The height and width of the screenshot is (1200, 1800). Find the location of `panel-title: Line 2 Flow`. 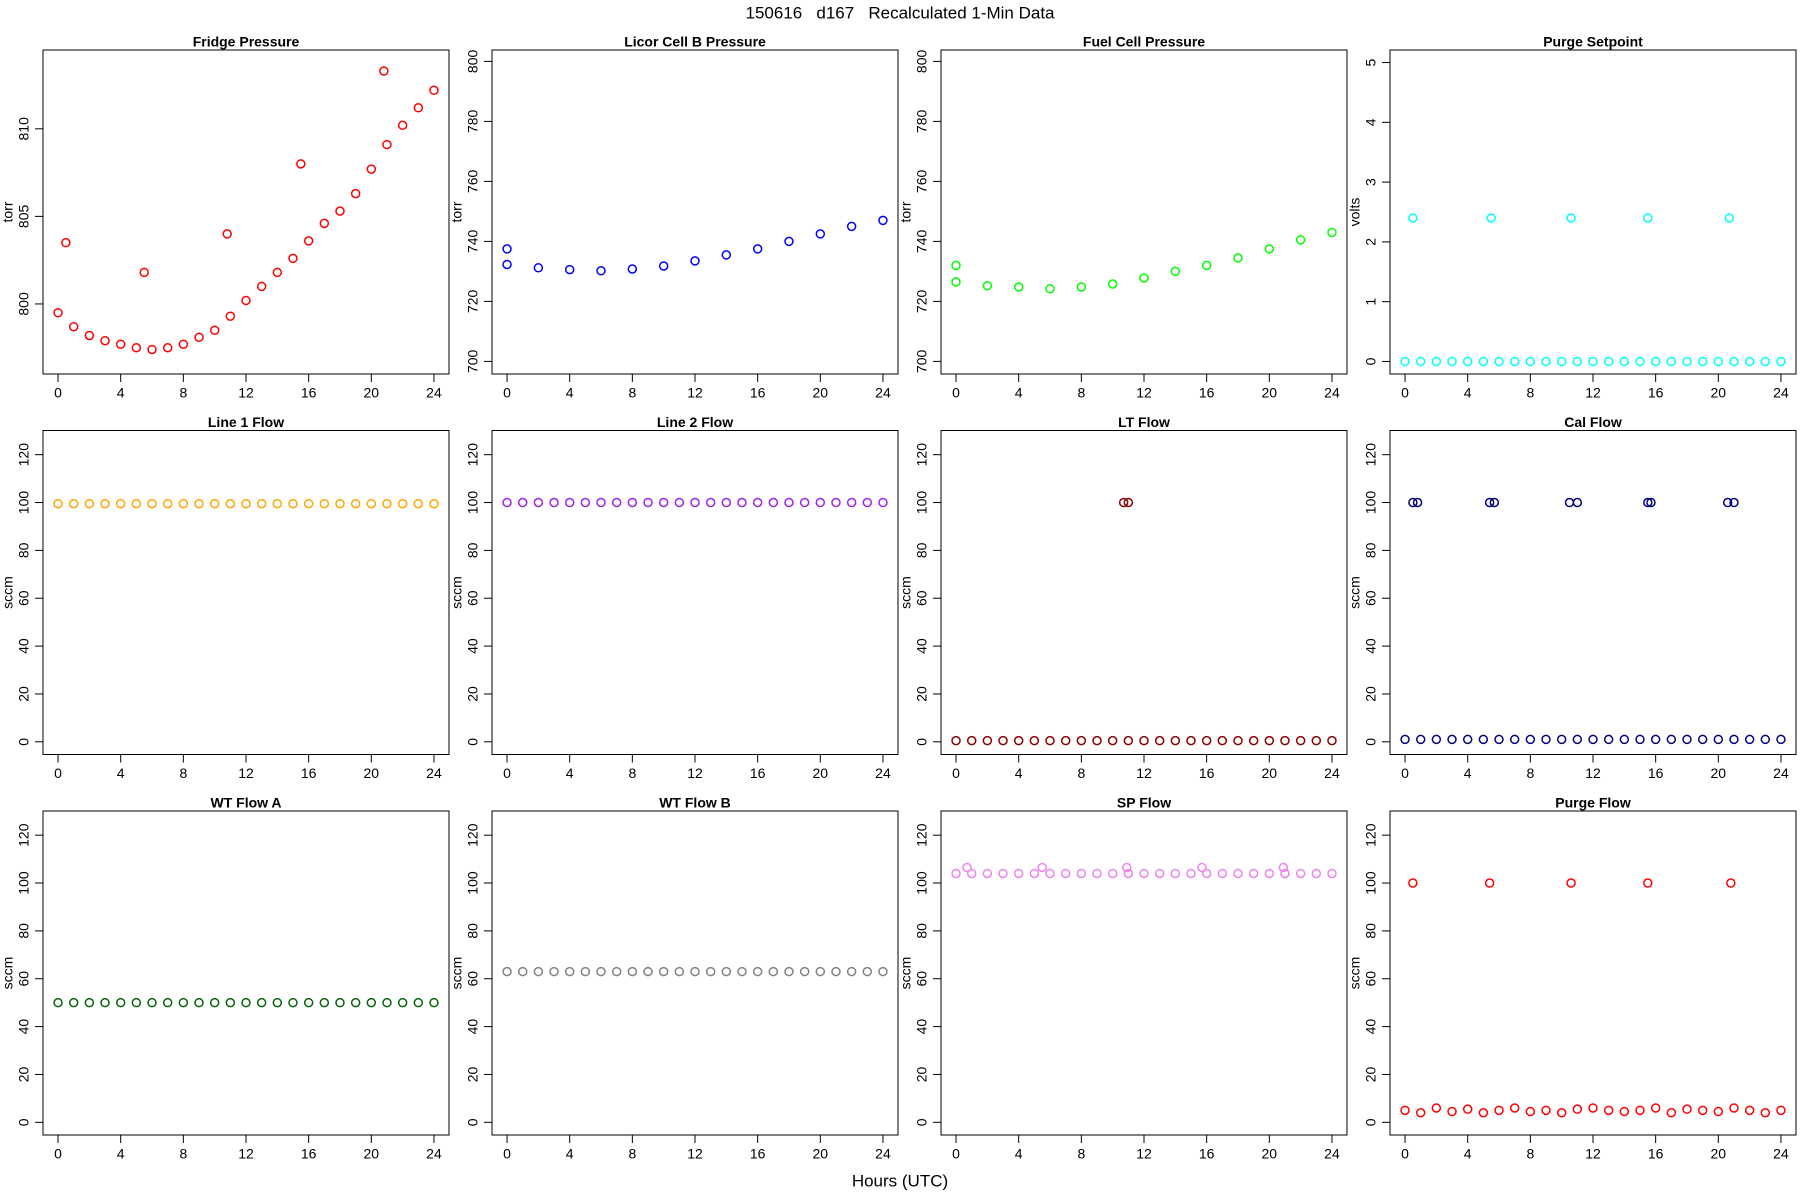

panel-title: Line 2 Flow is located at coordinates (695, 422).